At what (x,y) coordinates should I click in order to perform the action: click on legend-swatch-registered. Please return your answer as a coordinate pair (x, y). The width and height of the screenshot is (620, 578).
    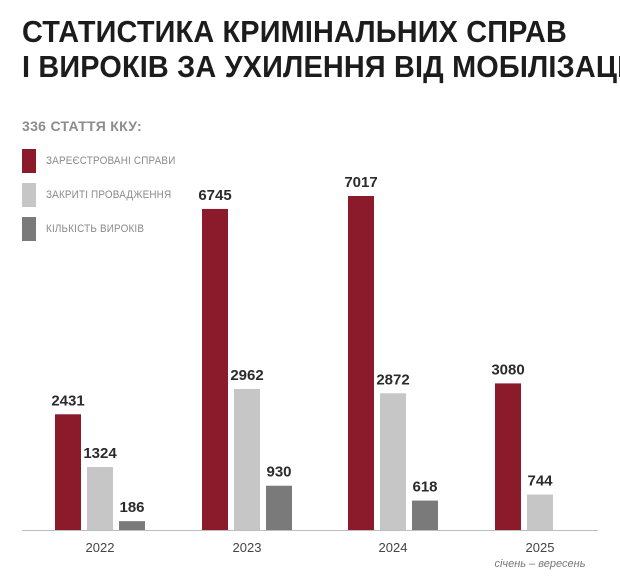
    Looking at the image, I should click on (29, 161).